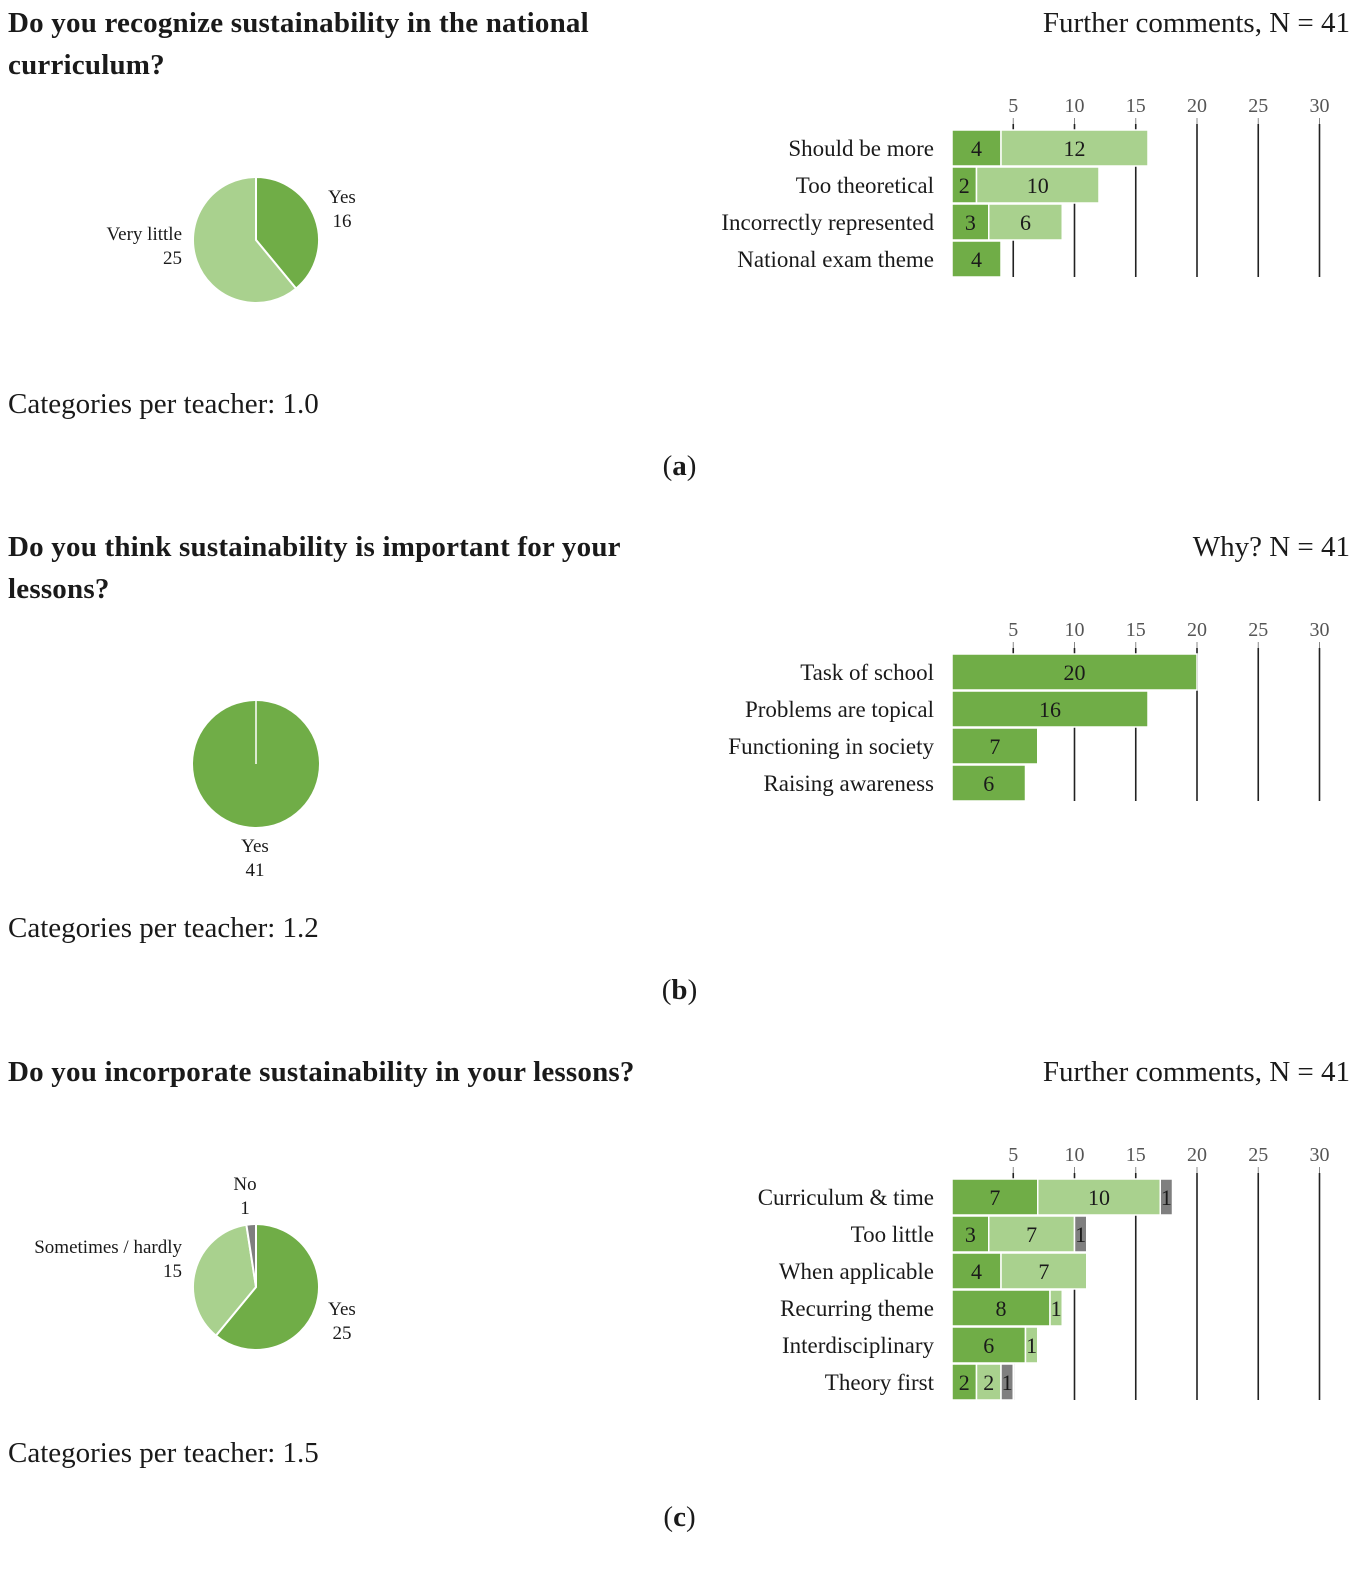 The width and height of the screenshot is (1359, 1573). Describe the element at coordinates (848, 783) in the screenshot. I see `category-label: Raising awareness` at that location.